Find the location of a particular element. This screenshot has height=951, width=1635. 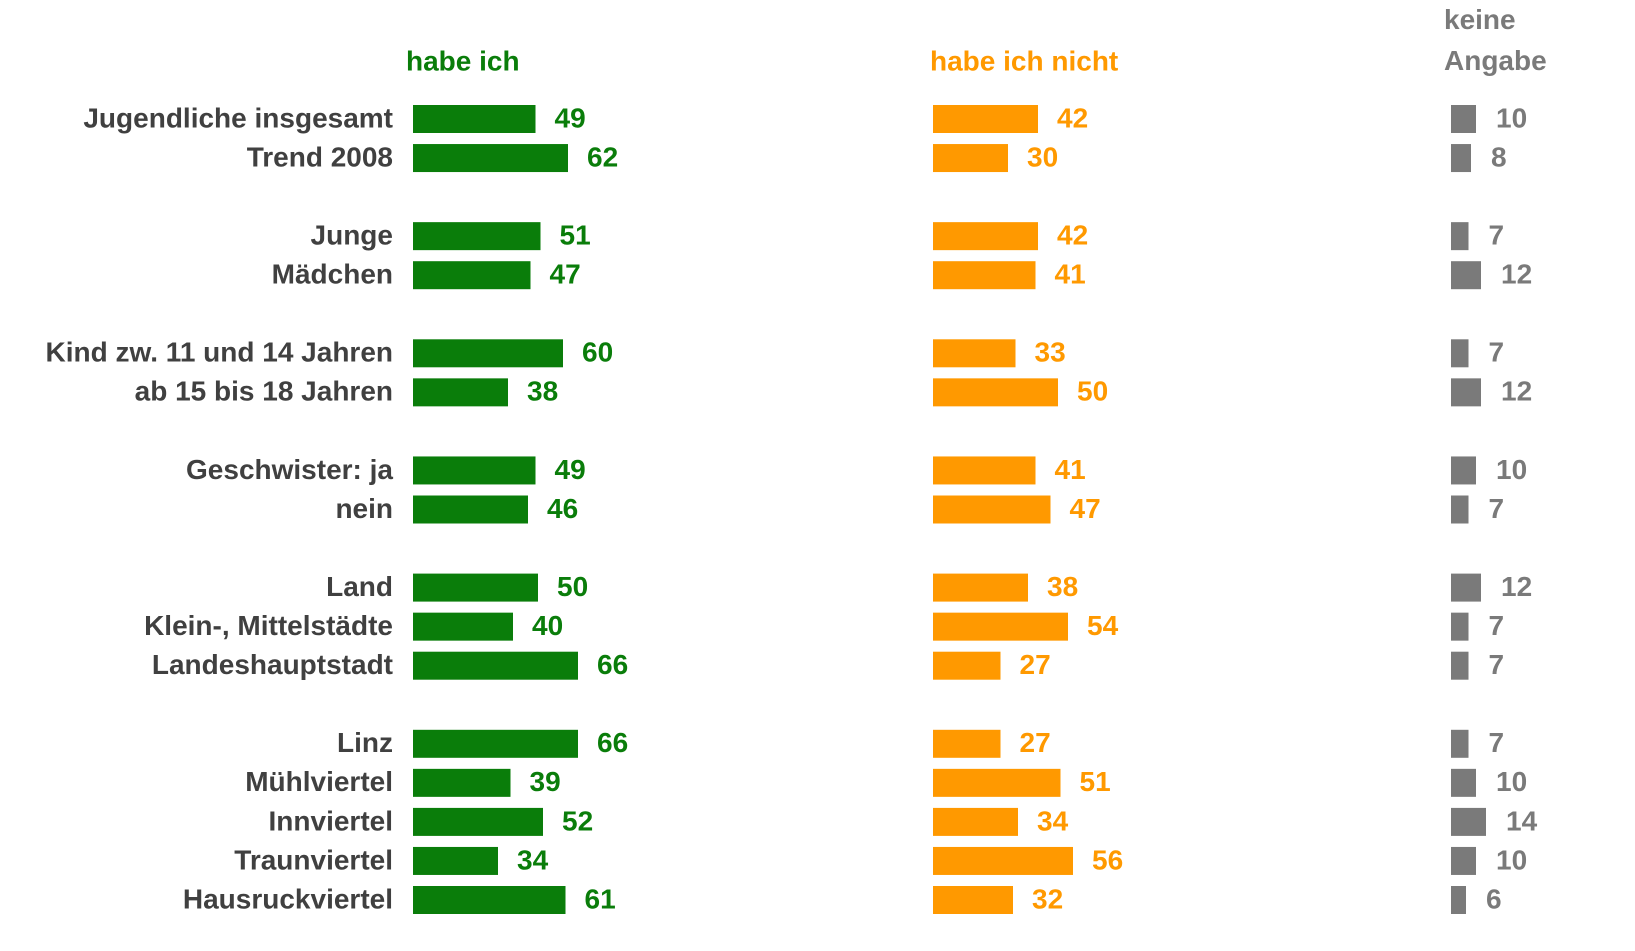

value-label: 61 is located at coordinates (600, 898).